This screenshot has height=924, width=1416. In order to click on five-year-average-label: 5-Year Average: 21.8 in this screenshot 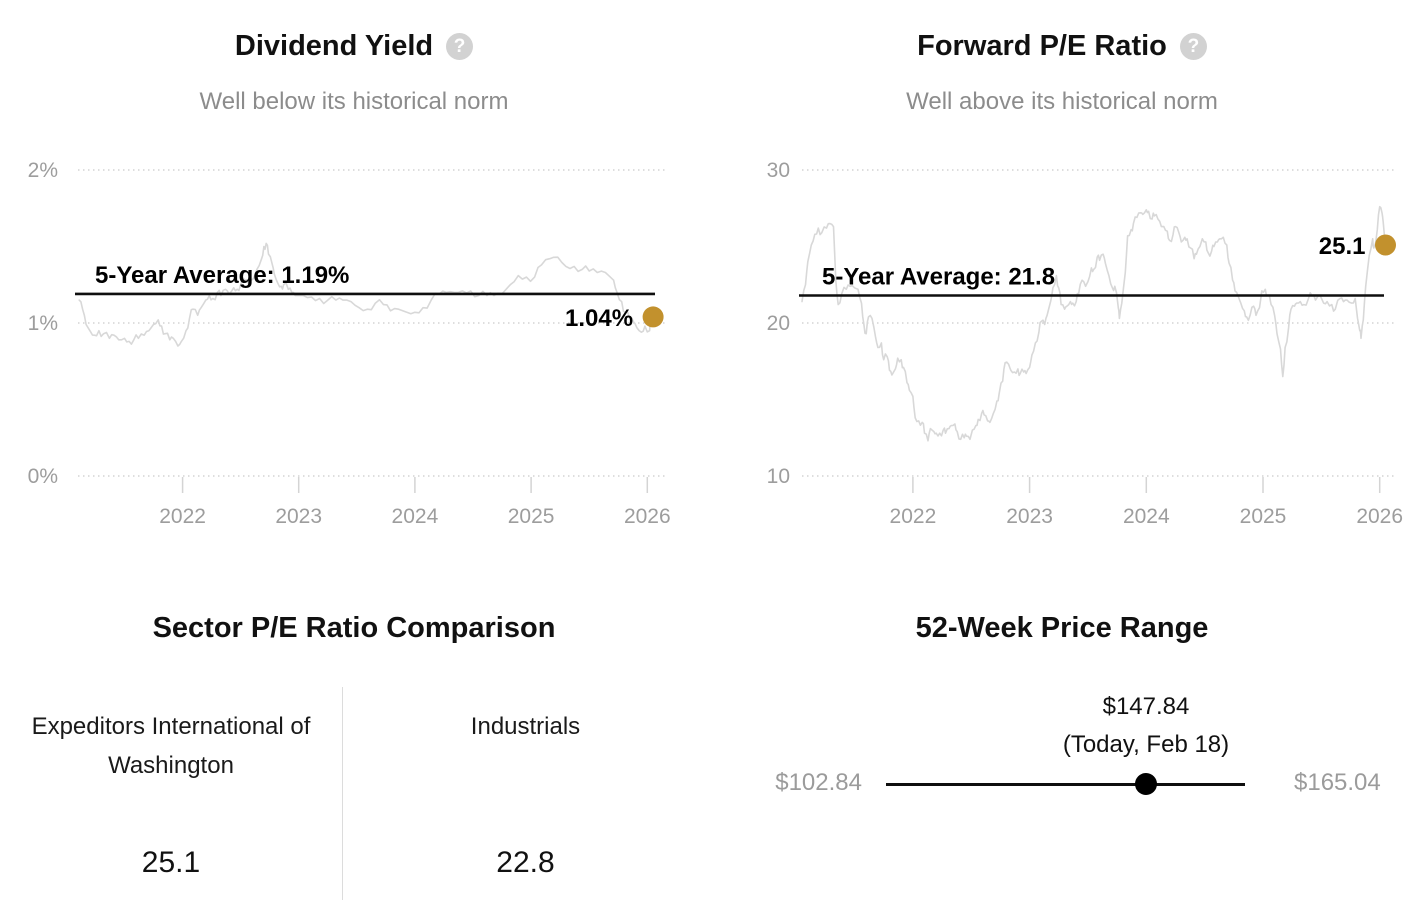, I will do `click(938, 277)`.